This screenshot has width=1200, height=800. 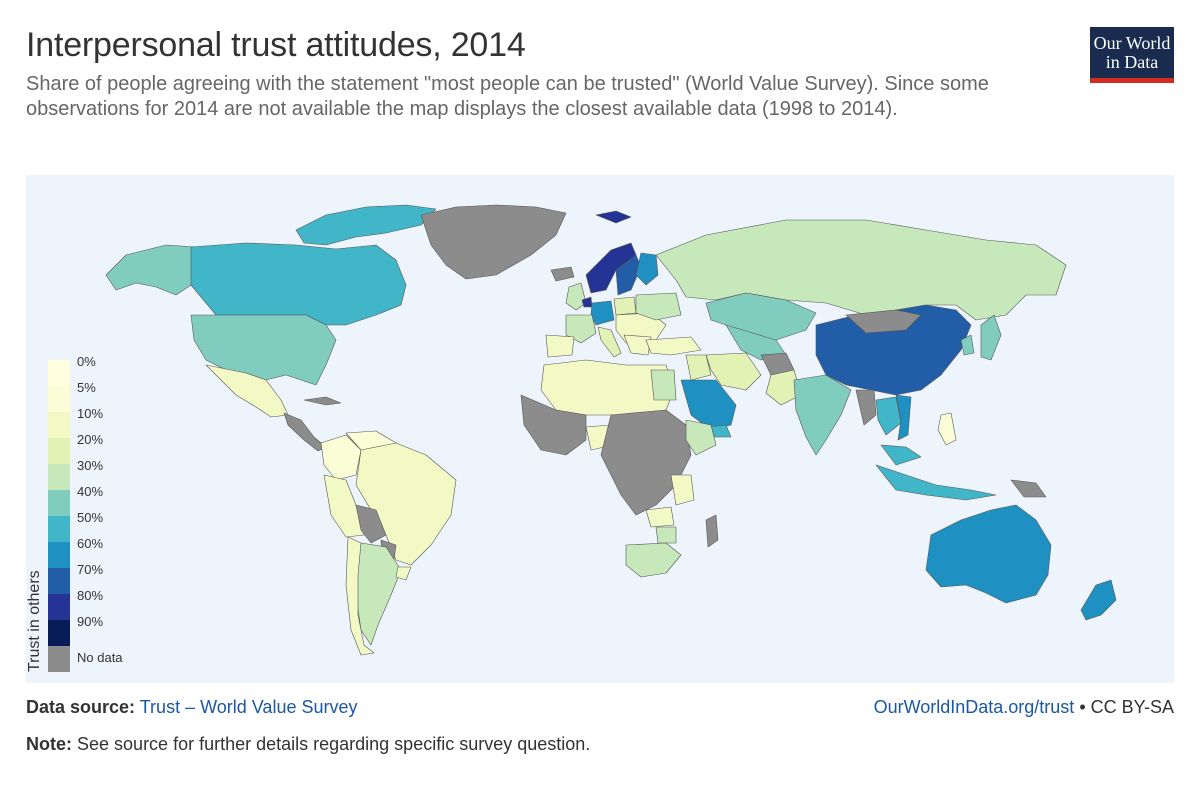 What do you see at coordinates (1126, 707) in the screenshot?
I see `license-text: • CC BY-SA` at bounding box center [1126, 707].